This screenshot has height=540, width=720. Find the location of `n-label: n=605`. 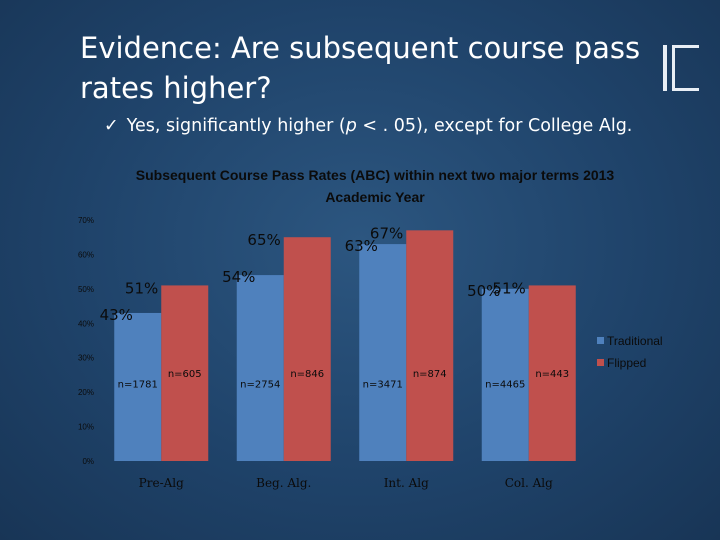

n-label: n=605 is located at coordinates (185, 374).